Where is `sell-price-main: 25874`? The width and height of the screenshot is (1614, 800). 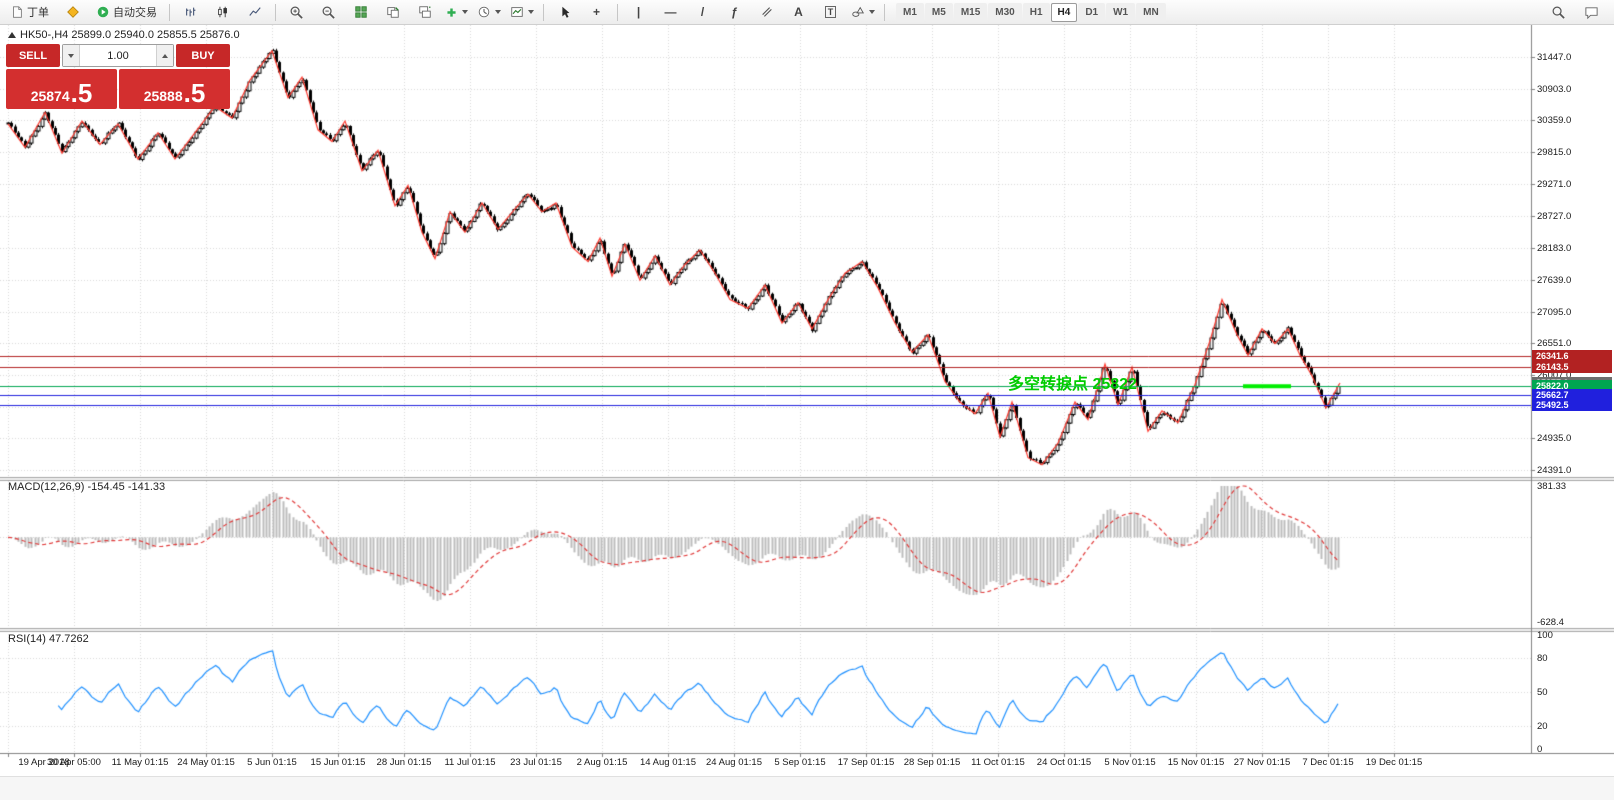
sell-price-main: 25874 is located at coordinates (50, 96).